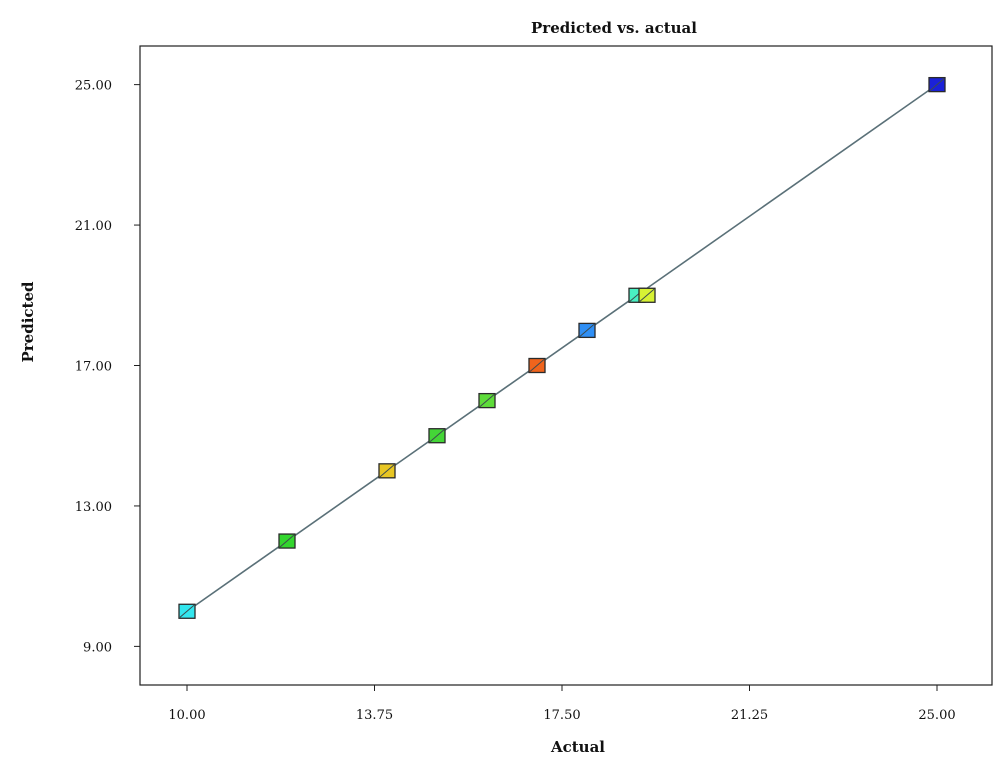  Describe the element at coordinates (186, 715) in the screenshot. I see `x-tick-label: 10.00` at that location.